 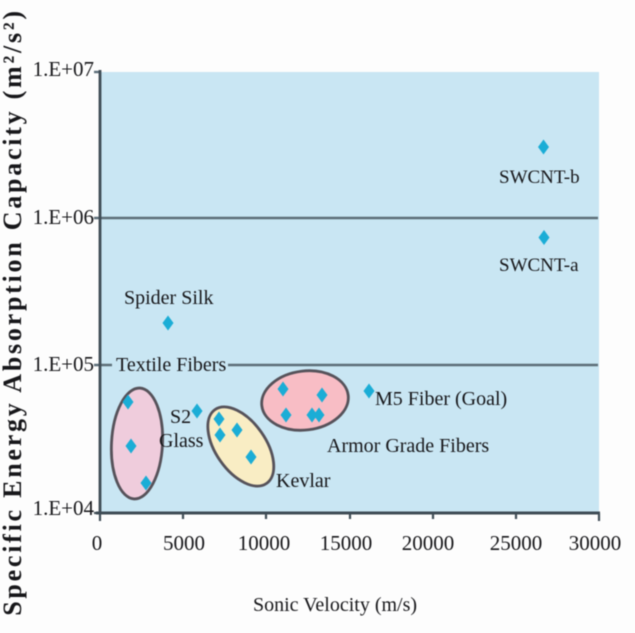 I want to click on svg-text: 10000, so click(x=264, y=543).